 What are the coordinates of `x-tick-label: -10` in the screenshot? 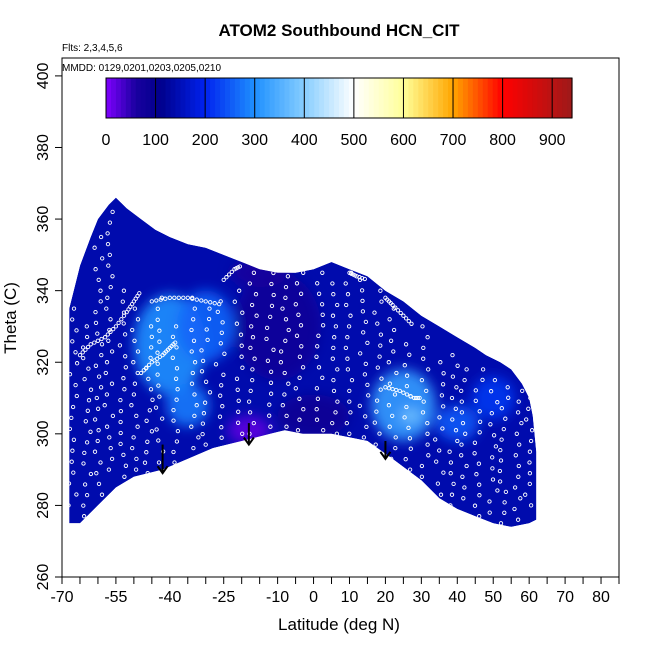 It's located at (277, 597).